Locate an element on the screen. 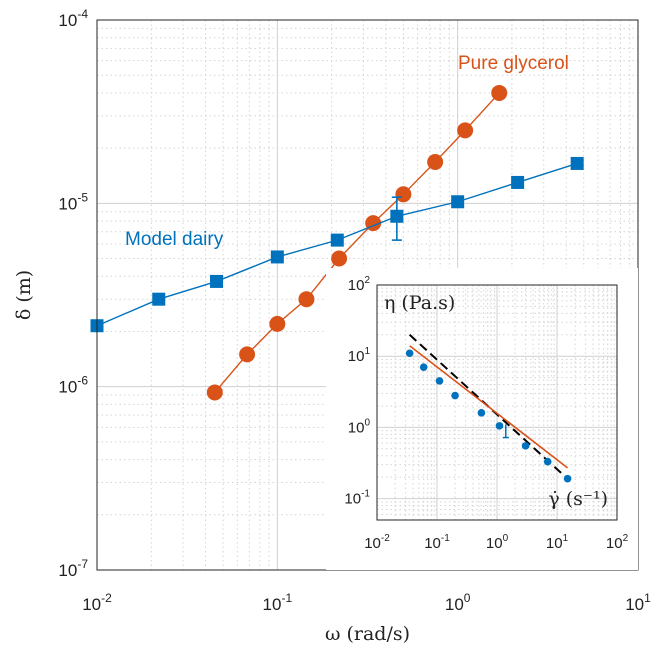  inset-y-axis-title: η (Pa.s) is located at coordinates (419, 303).